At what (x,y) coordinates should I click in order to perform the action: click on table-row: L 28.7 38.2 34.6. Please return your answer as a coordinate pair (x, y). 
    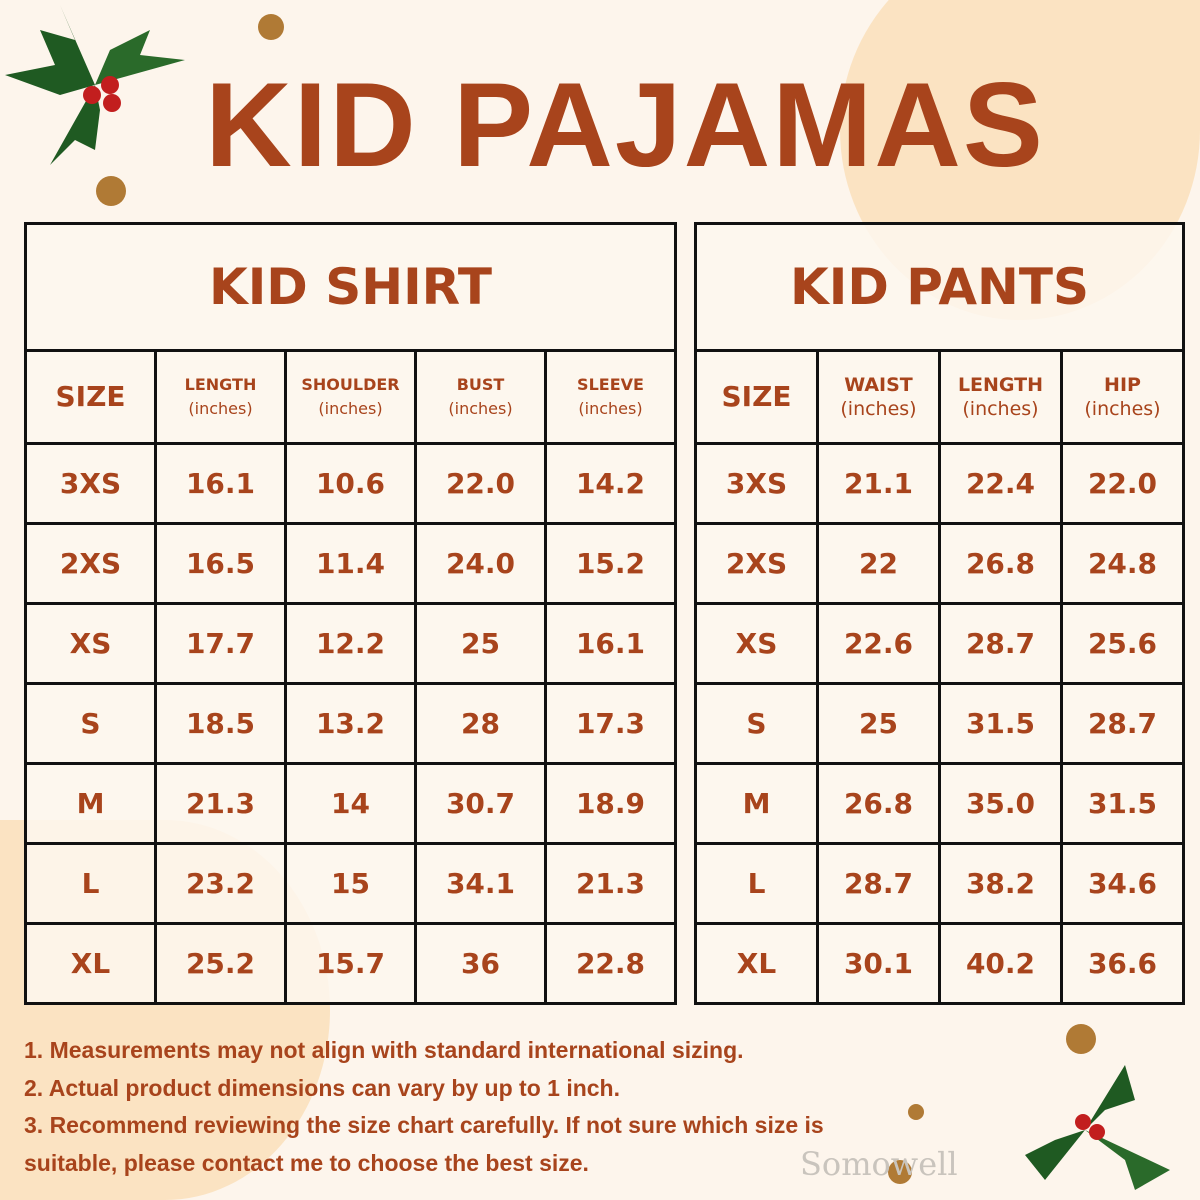
    Looking at the image, I should click on (939, 883).